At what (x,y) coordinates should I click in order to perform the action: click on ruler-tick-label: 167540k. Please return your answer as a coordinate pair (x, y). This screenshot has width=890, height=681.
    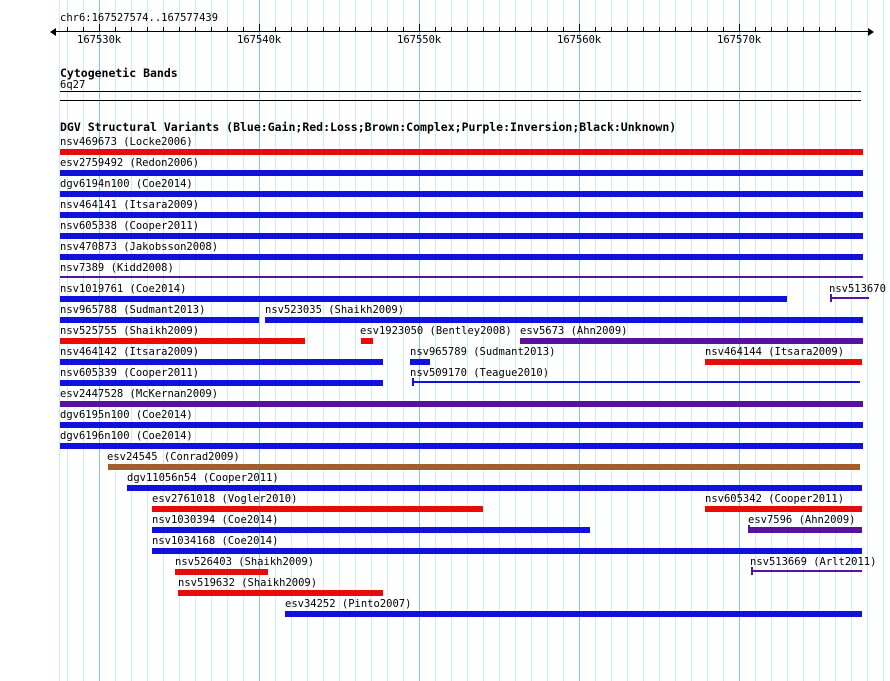
    Looking at the image, I should click on (259, 40).